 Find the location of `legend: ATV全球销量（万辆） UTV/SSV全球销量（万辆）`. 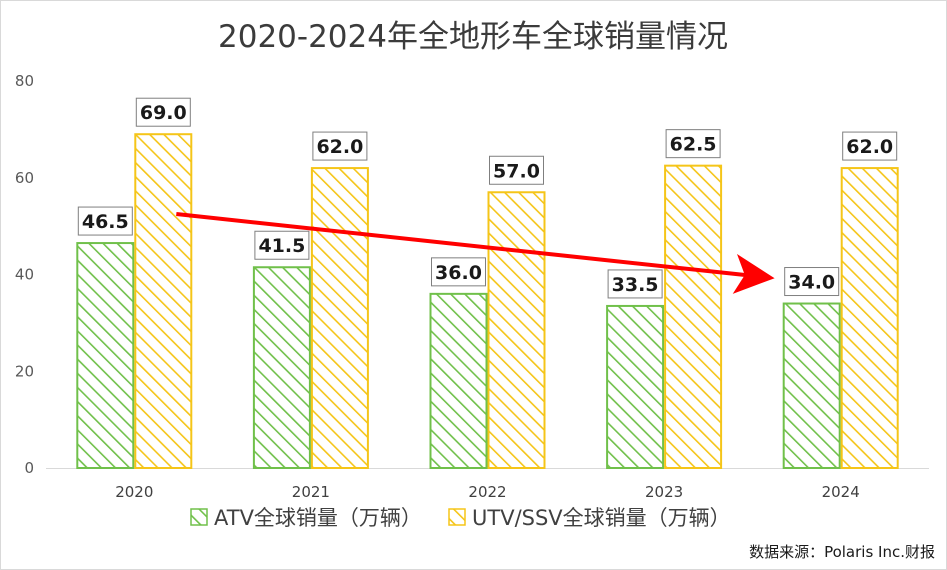

legend: ATV全球销量（万辆） UTV/SSV全球销量（万辆） is located at coordinates (460, 518).